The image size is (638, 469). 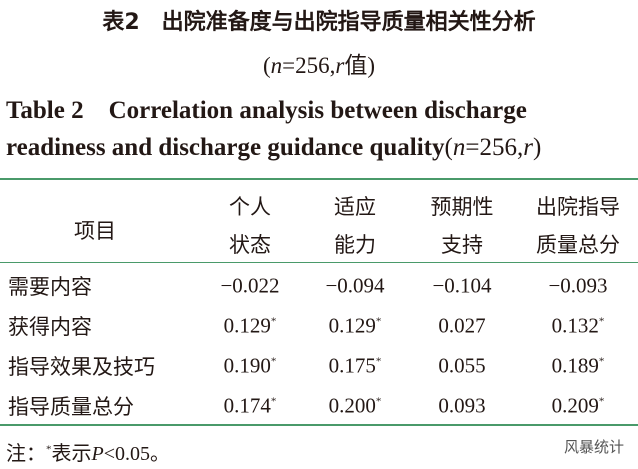 I want to click on row-label: 需要内容, so click(x=50, y=286).